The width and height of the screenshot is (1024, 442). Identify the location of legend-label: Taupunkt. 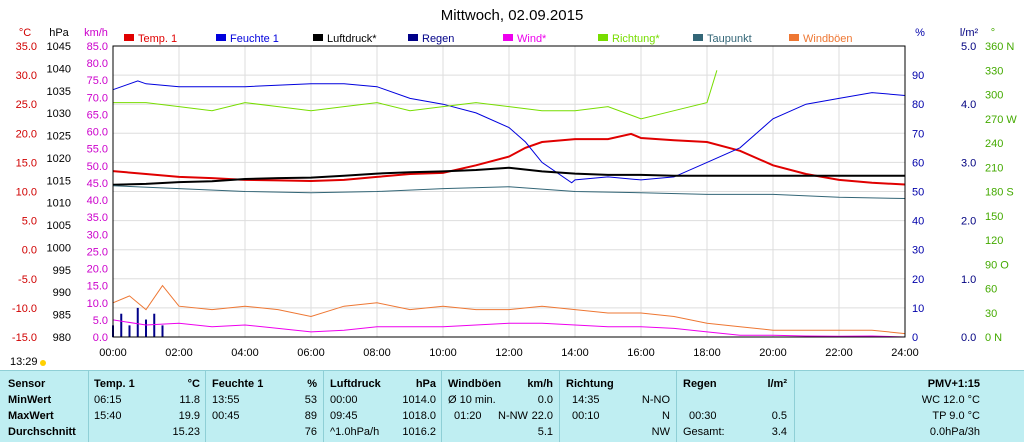
(729, 39).